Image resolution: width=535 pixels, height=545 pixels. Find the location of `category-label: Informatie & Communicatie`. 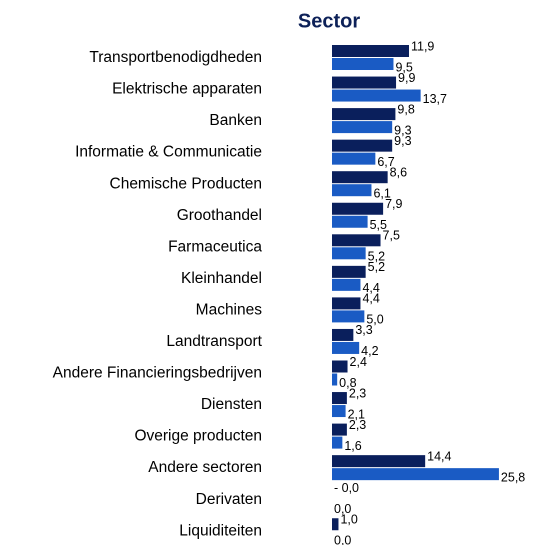

category-label: Informatie & Communicatie is located at coordinates (168, 152).